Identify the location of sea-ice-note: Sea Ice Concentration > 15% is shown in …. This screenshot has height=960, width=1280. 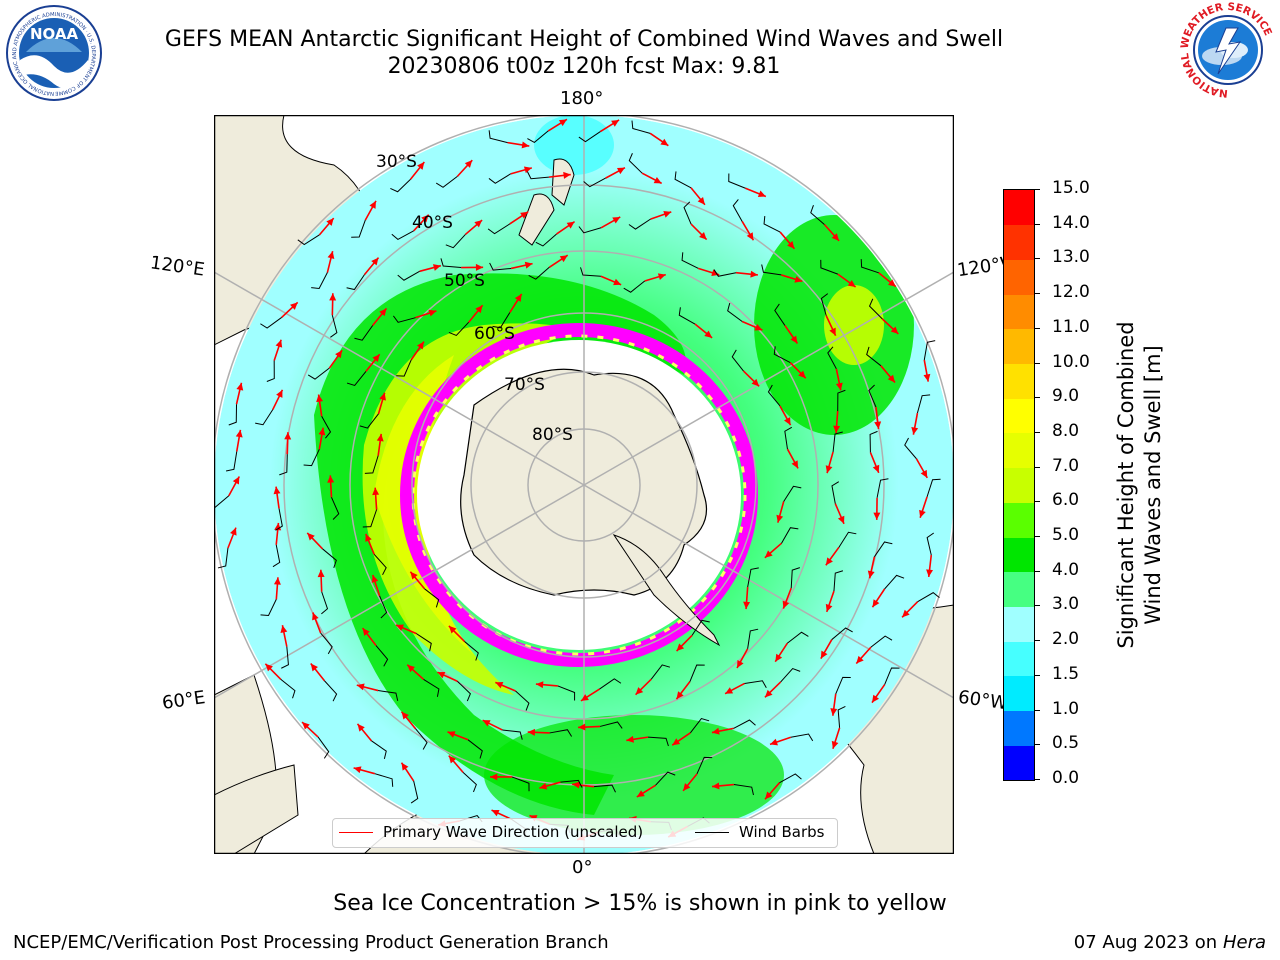
(640, 903).